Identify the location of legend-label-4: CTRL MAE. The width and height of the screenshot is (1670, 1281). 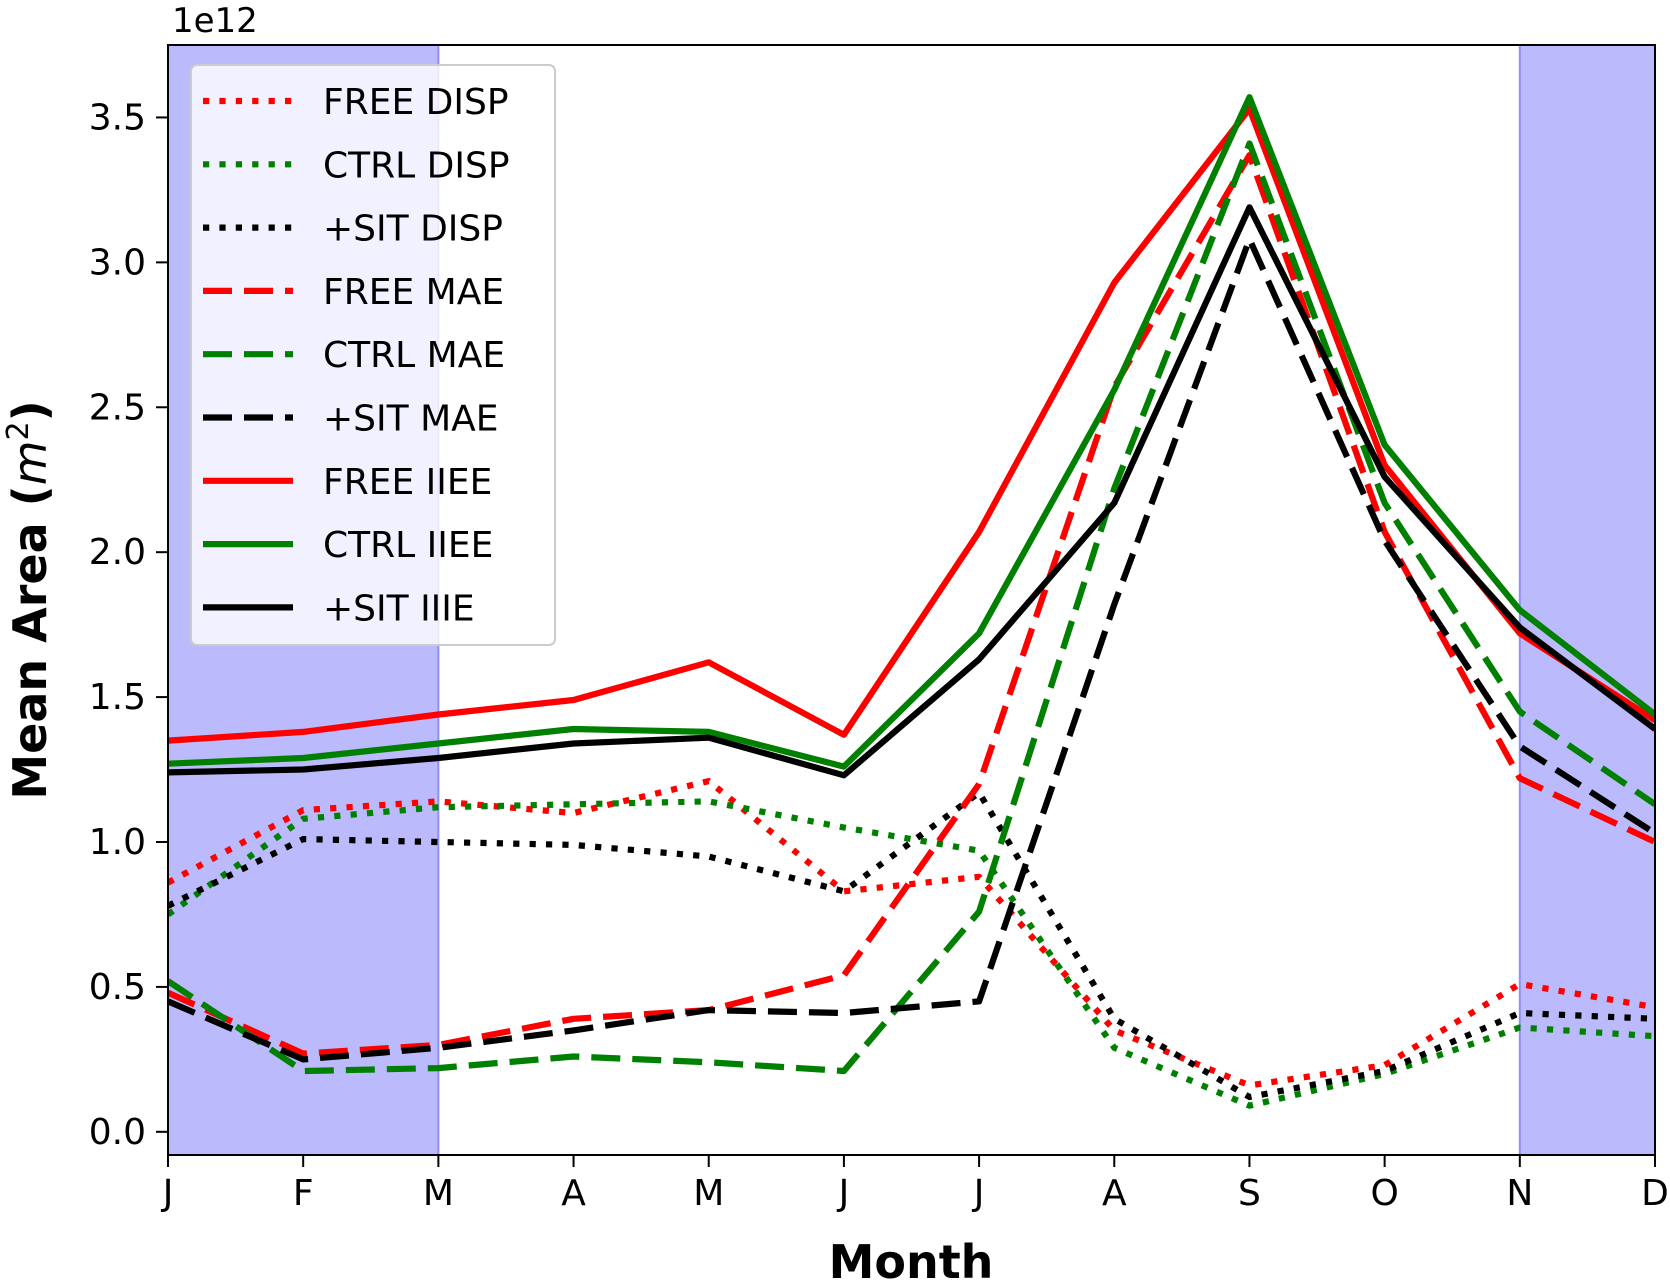
(414, 355).